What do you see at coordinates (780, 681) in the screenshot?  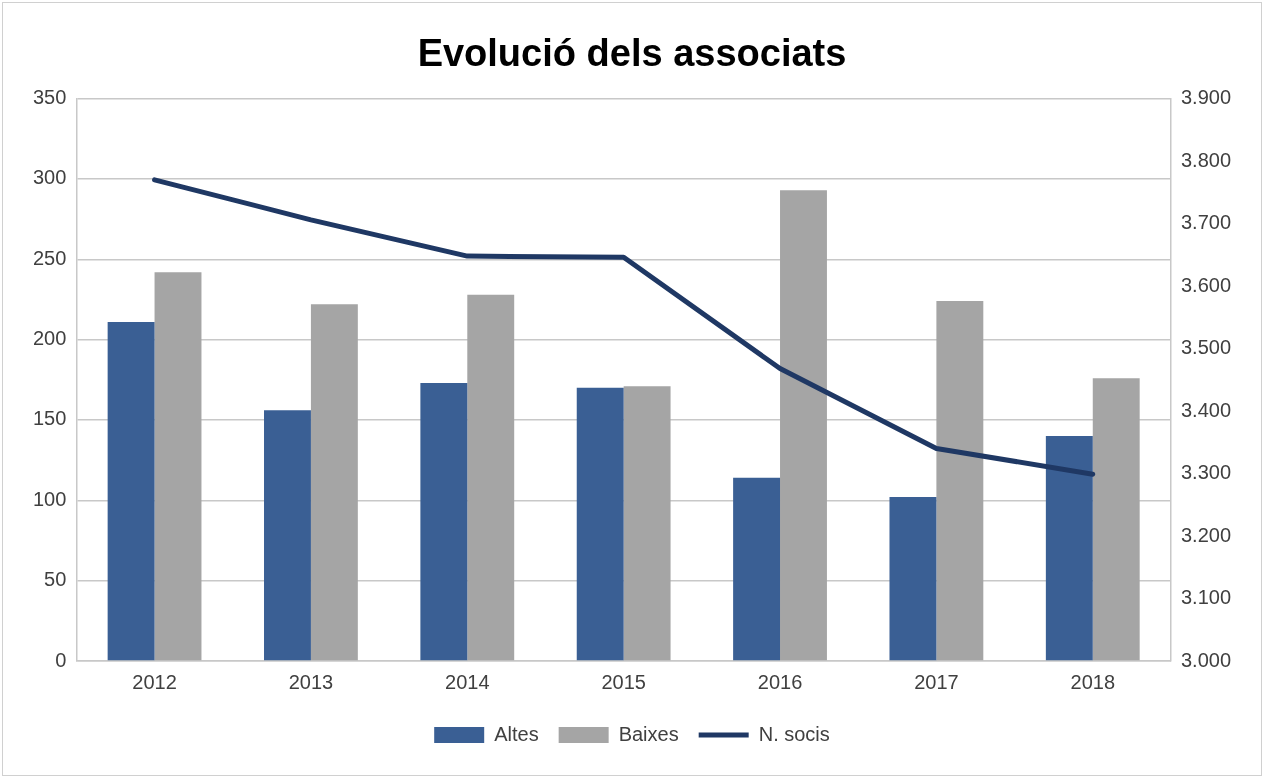 I see `x-tick-label: 2016` at bounding box center [780, 681].